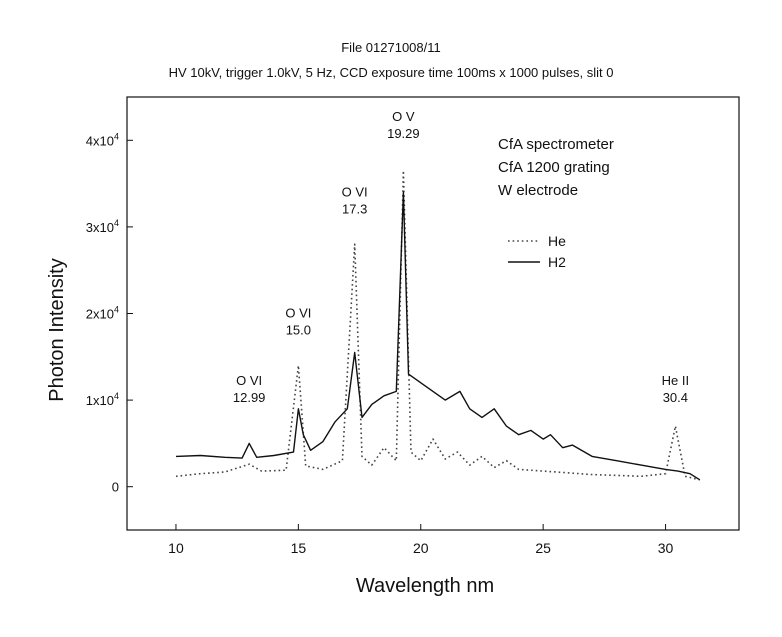 Image resolution: width=782 pixels, height=637 pixels. I want to click on annotation-wavelength: 19.29, so click(403, 133).